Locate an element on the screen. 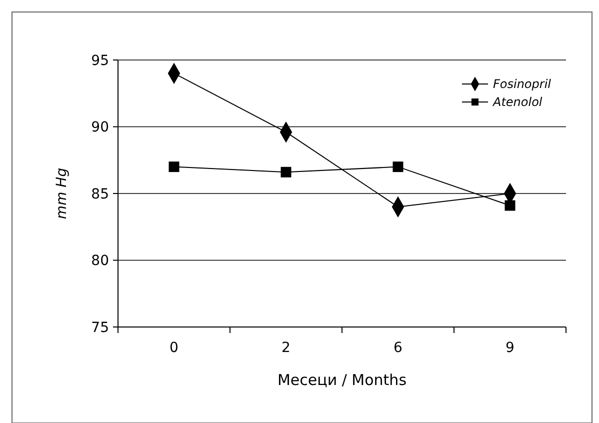  x-tick-label: 0 is located at coordinates (174, 348).